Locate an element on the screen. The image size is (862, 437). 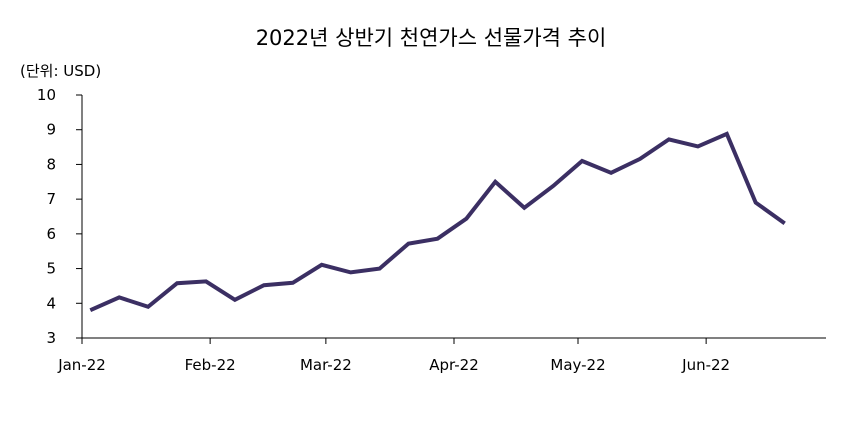
y-tick-label: 10 is located at coordinates (46, 95).